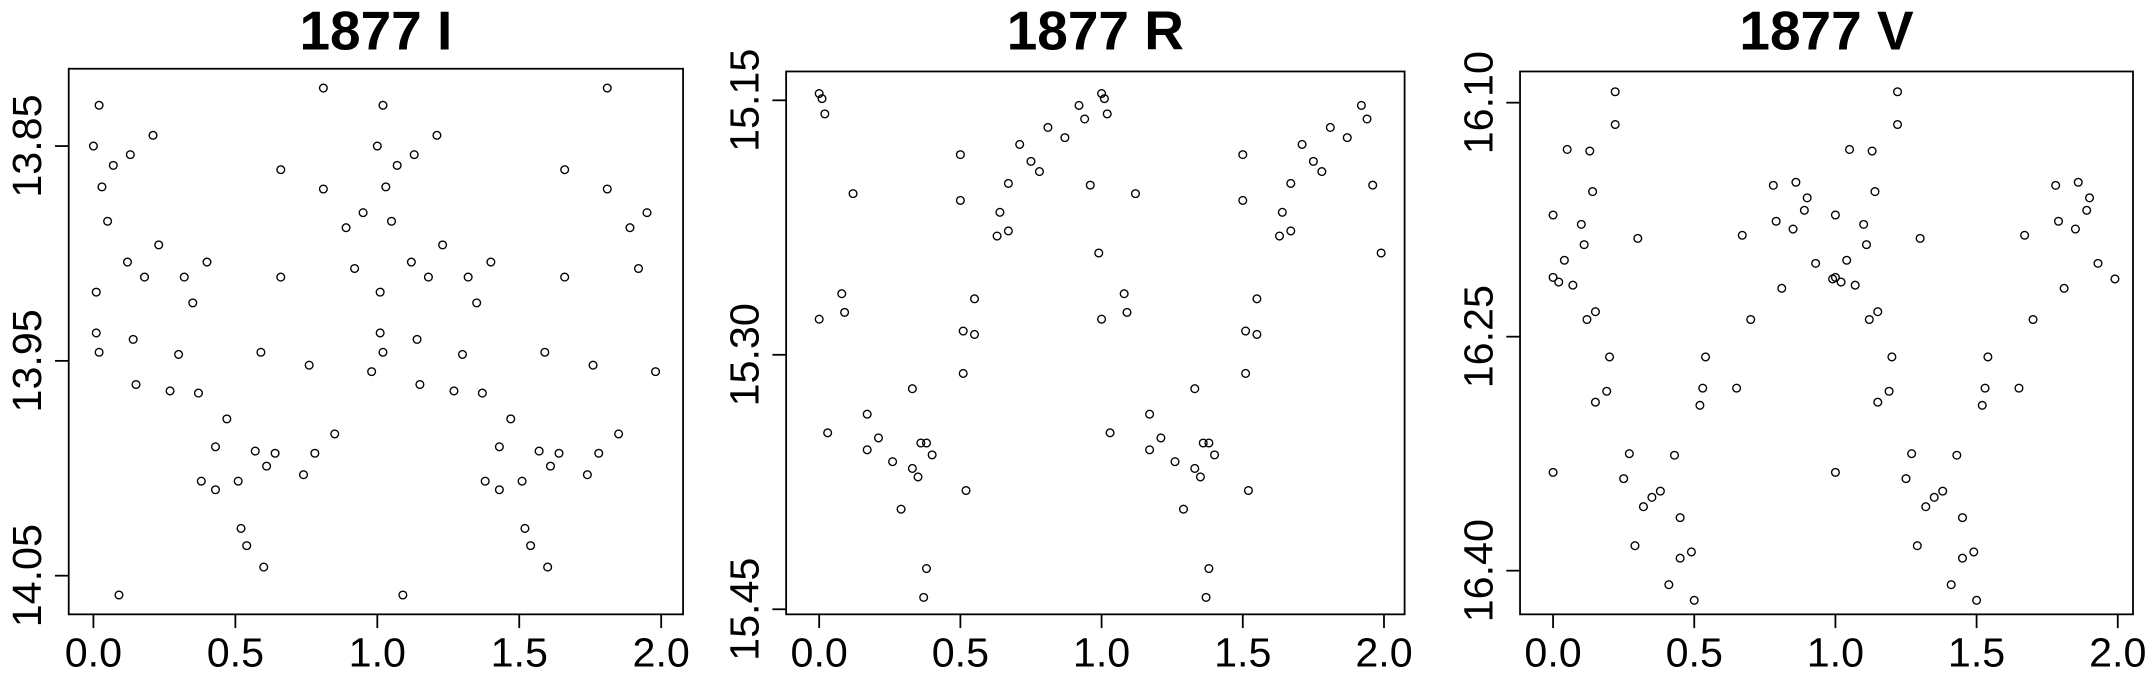 Image resolution: width=2155 pixels, height=674 pixels. I want to click on x-tick-label: 1.0, so click(1835, 652).